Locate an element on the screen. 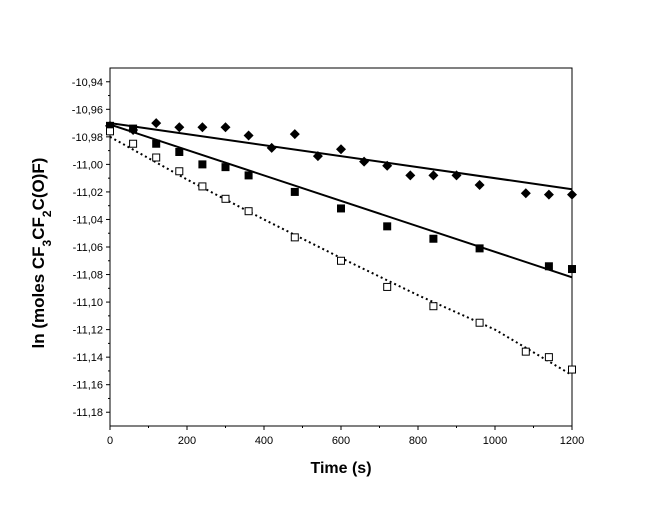 The width and height of the screenshot is (660, 510). x-tick-label: 600 is located at coordinates (341, 441).